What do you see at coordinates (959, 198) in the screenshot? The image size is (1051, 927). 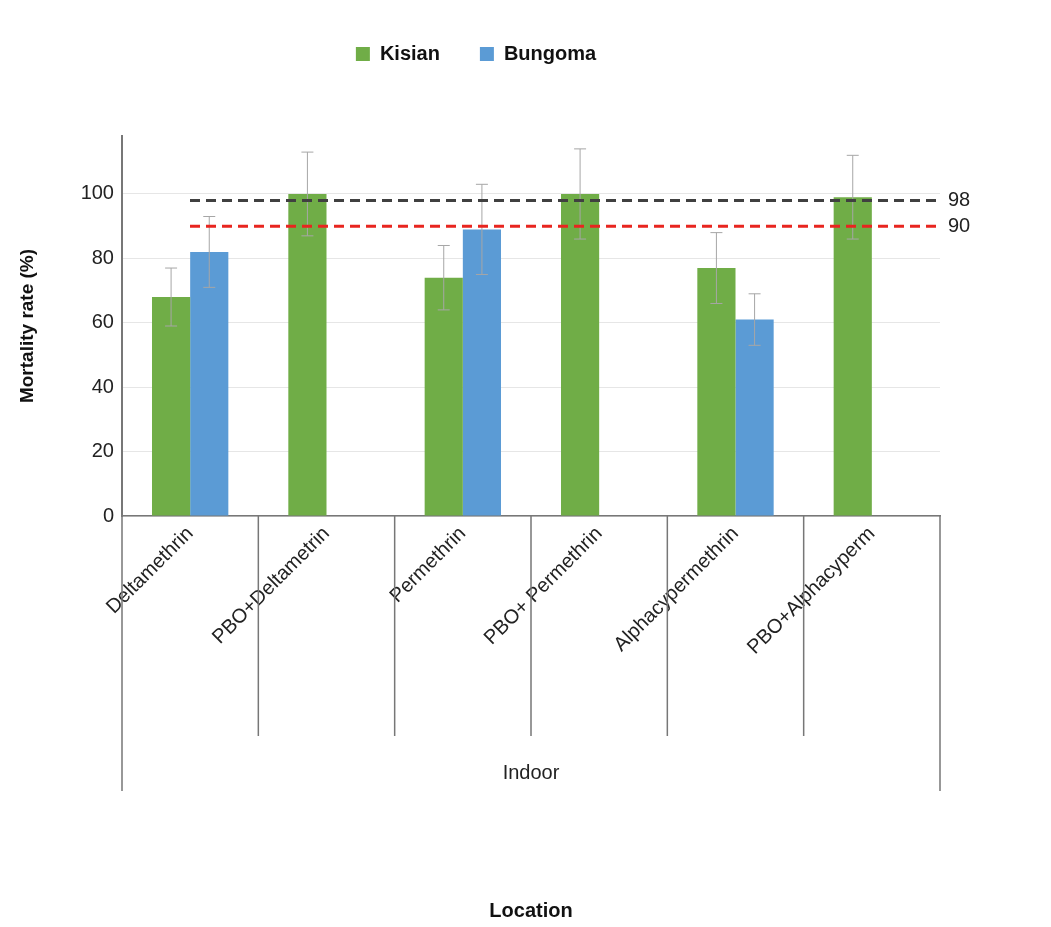 I see `ref-line-label: 98` at bounding box center [959, 198].